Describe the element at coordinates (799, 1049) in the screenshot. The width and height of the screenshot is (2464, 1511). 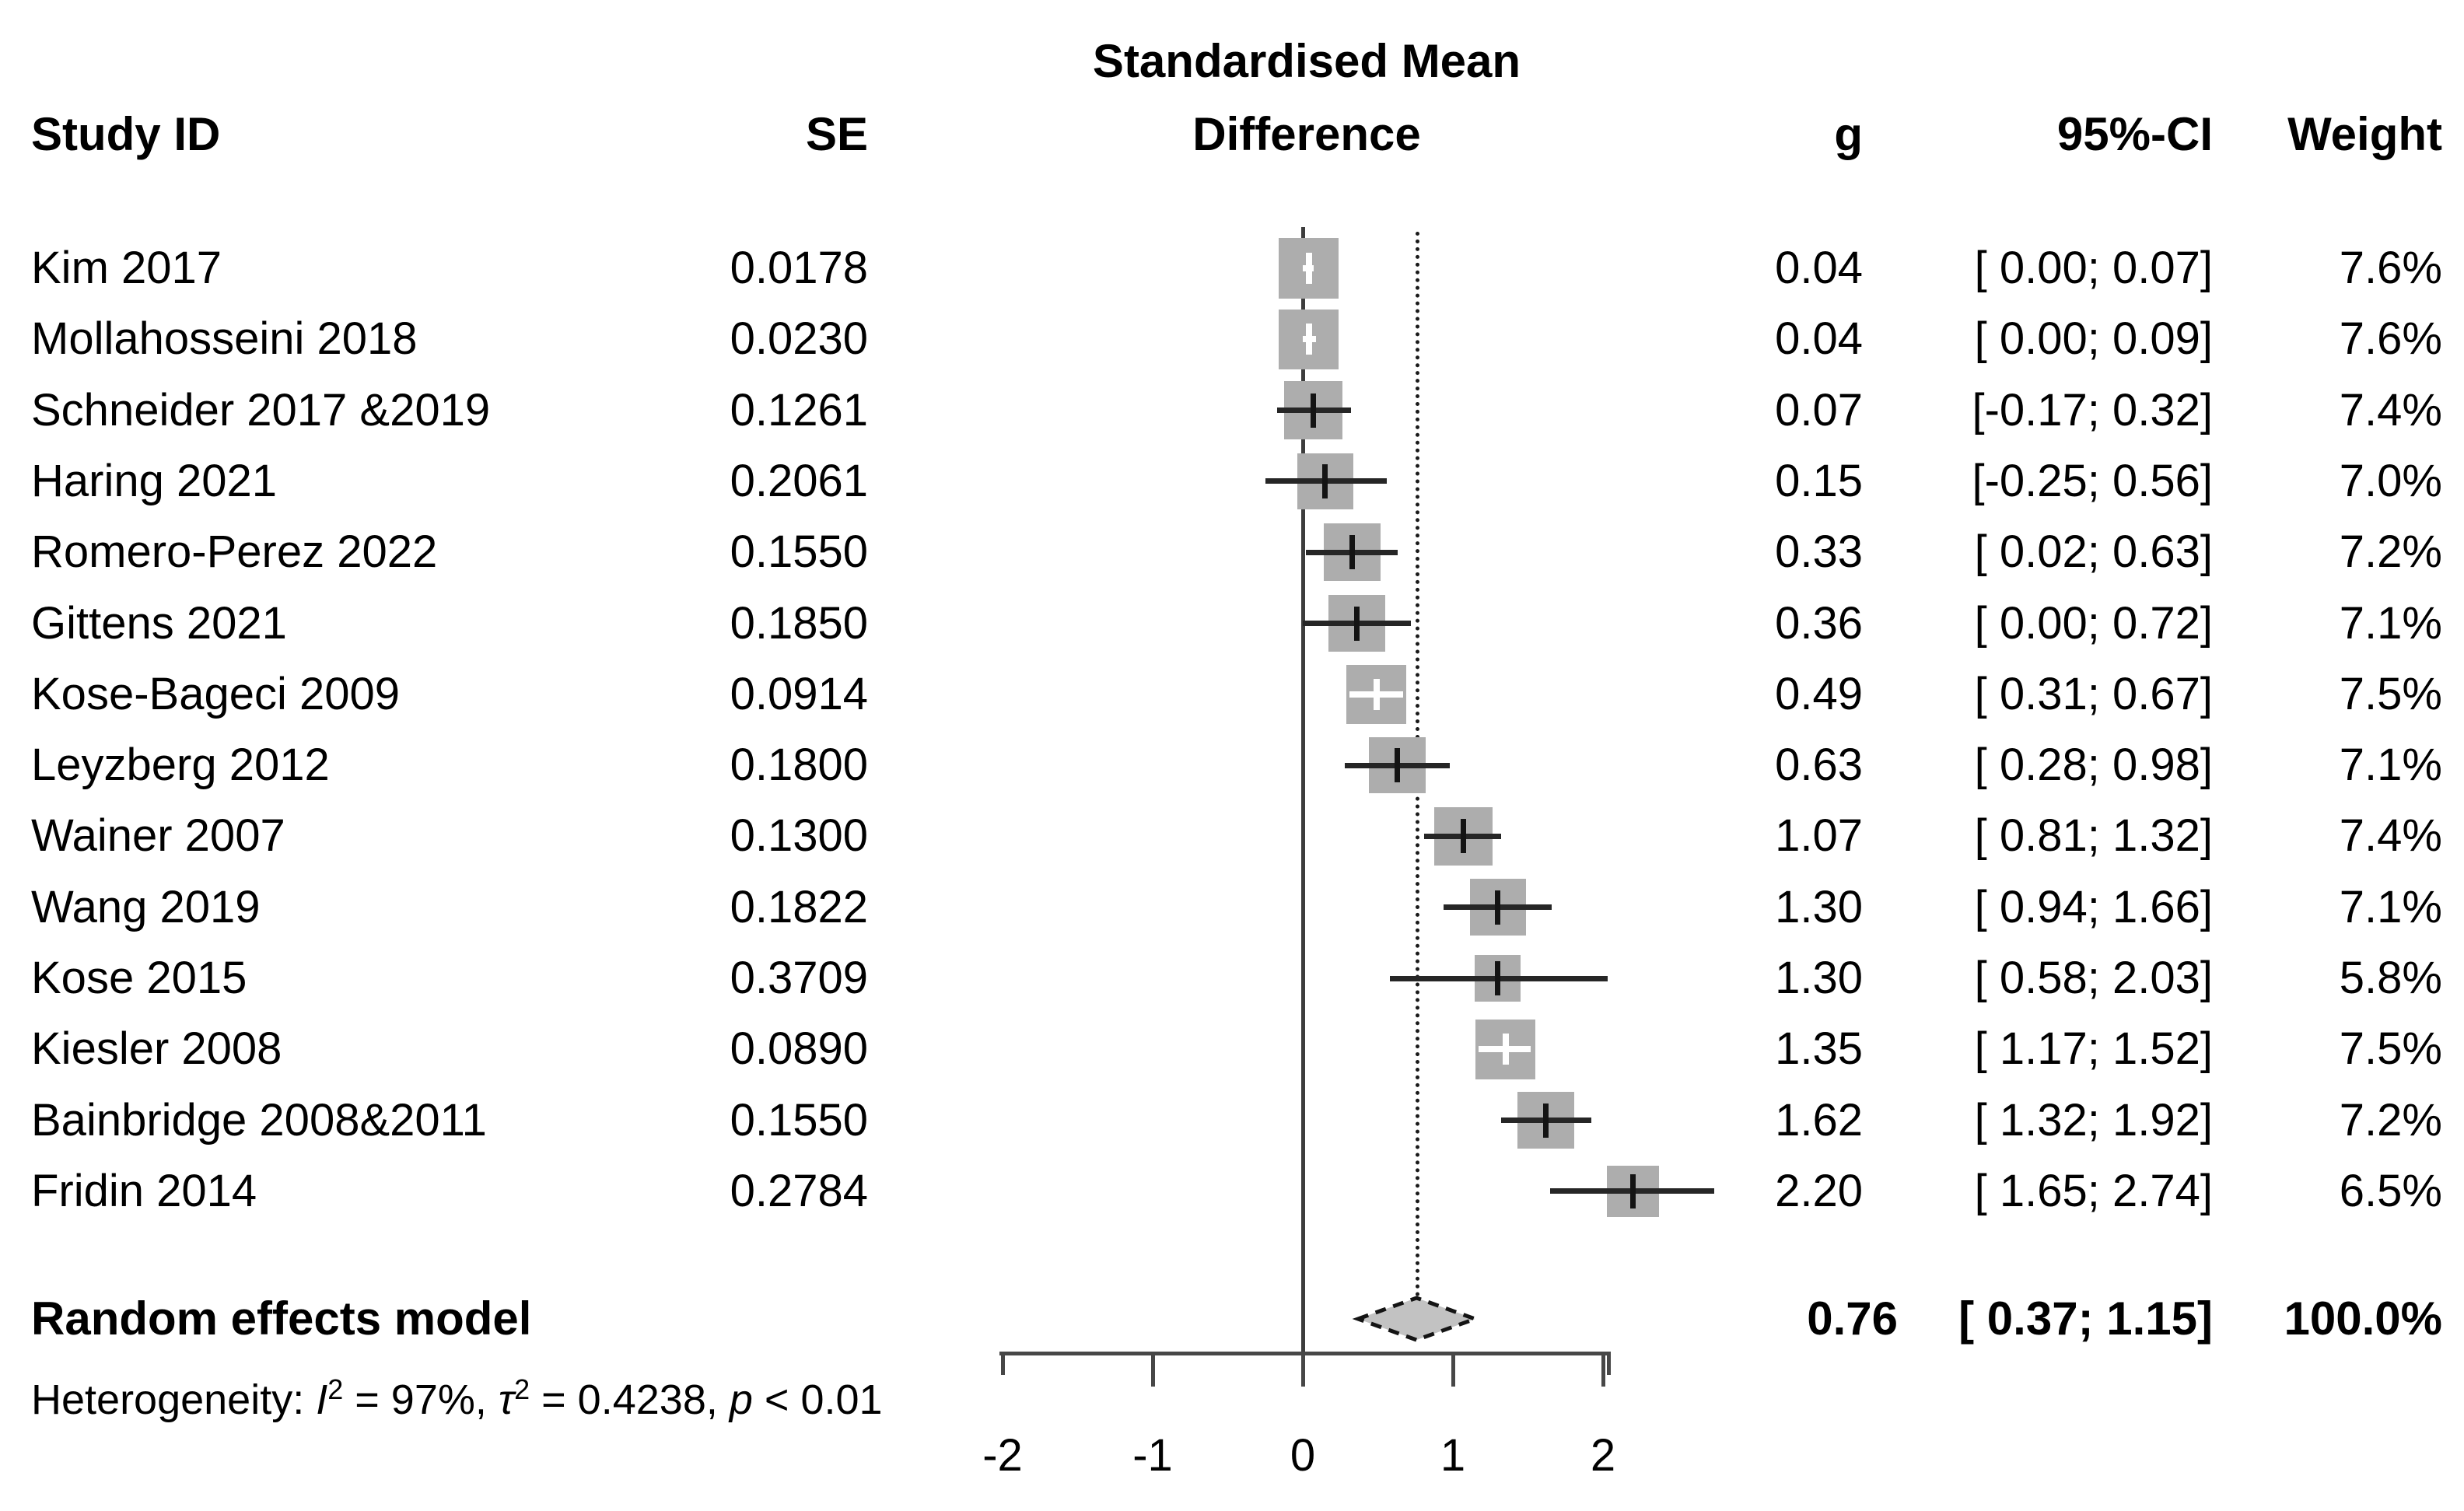
I see `se-value: 0.0890` at that location.